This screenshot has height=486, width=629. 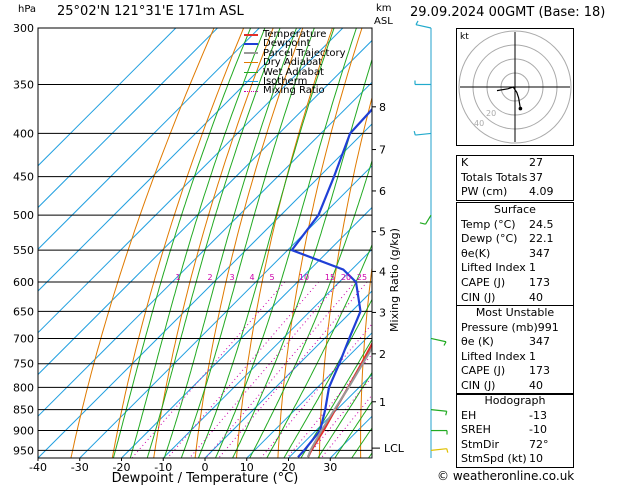 I want to click on index-row-tt: Totals Totals 37, so click(x=502, y=177).